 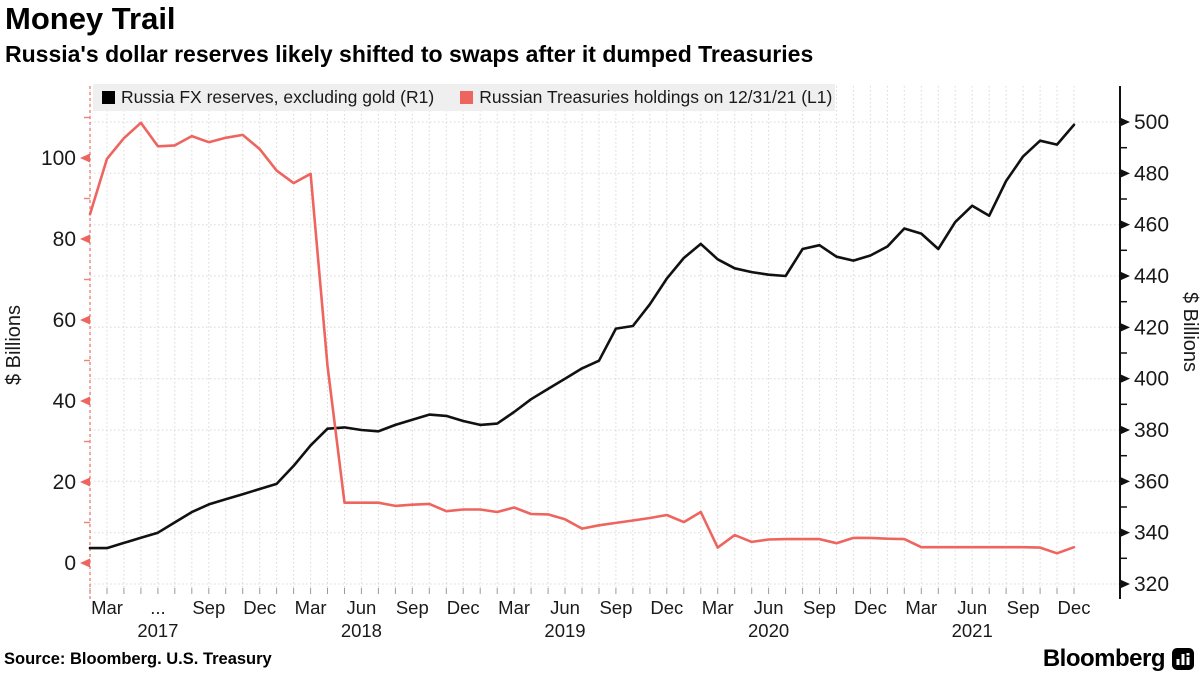 What do you see at coordinates (1183, 659) in the screenshot?
I see `bloomberg-terminal-icon` at bounding box center [1183, 659].